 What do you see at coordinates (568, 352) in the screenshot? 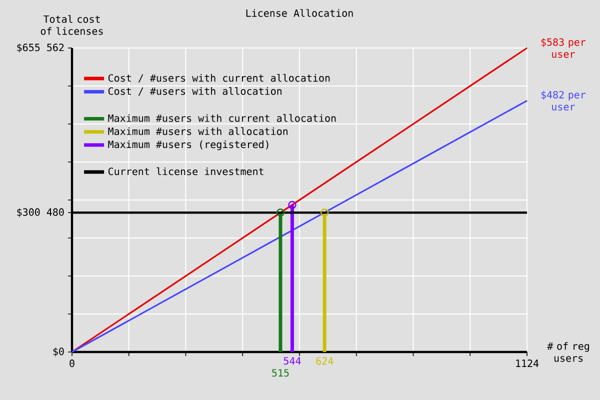
I see `x-axis-title: # of reg users` at bounding box center [568, 352].